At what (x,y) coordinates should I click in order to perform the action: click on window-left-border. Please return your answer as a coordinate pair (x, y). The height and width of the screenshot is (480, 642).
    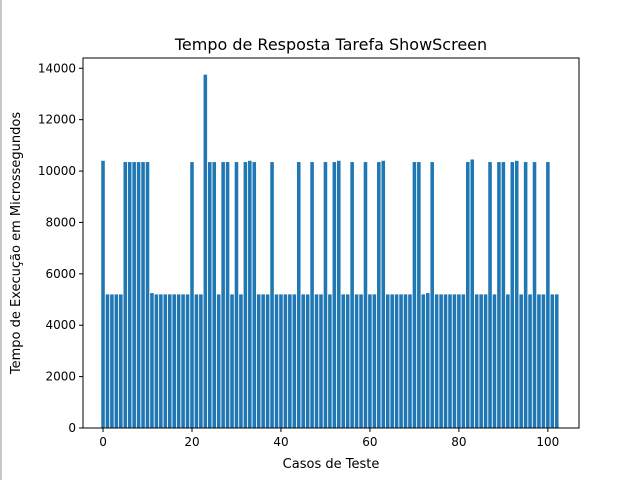
    Looking at the image, I should click on (1, 240).